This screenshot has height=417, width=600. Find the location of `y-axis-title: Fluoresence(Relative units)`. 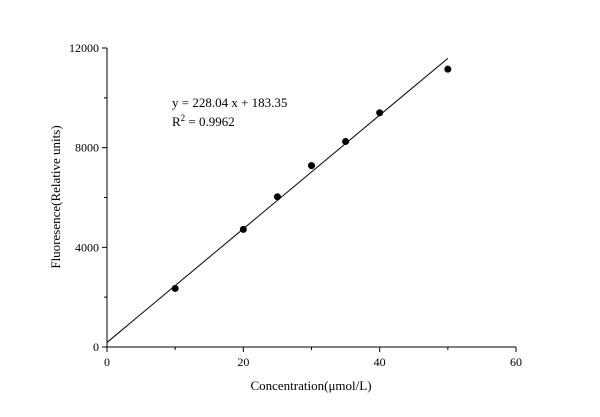

y-axis-title: Fluoresence(Relative units) is located at coordinates (55, 196).